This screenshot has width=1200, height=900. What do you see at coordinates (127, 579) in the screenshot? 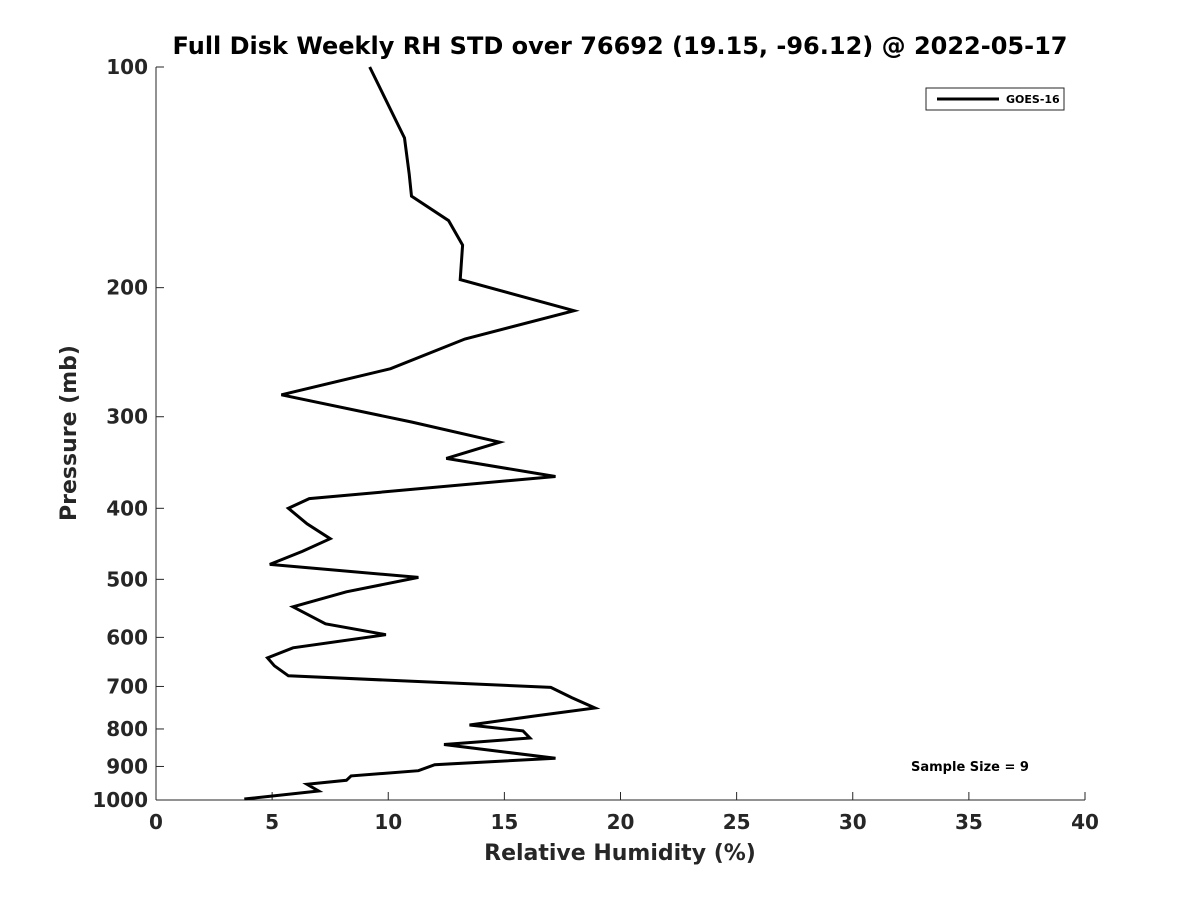
I see `y-tick-label: 500` at bounding box center [127, 579].